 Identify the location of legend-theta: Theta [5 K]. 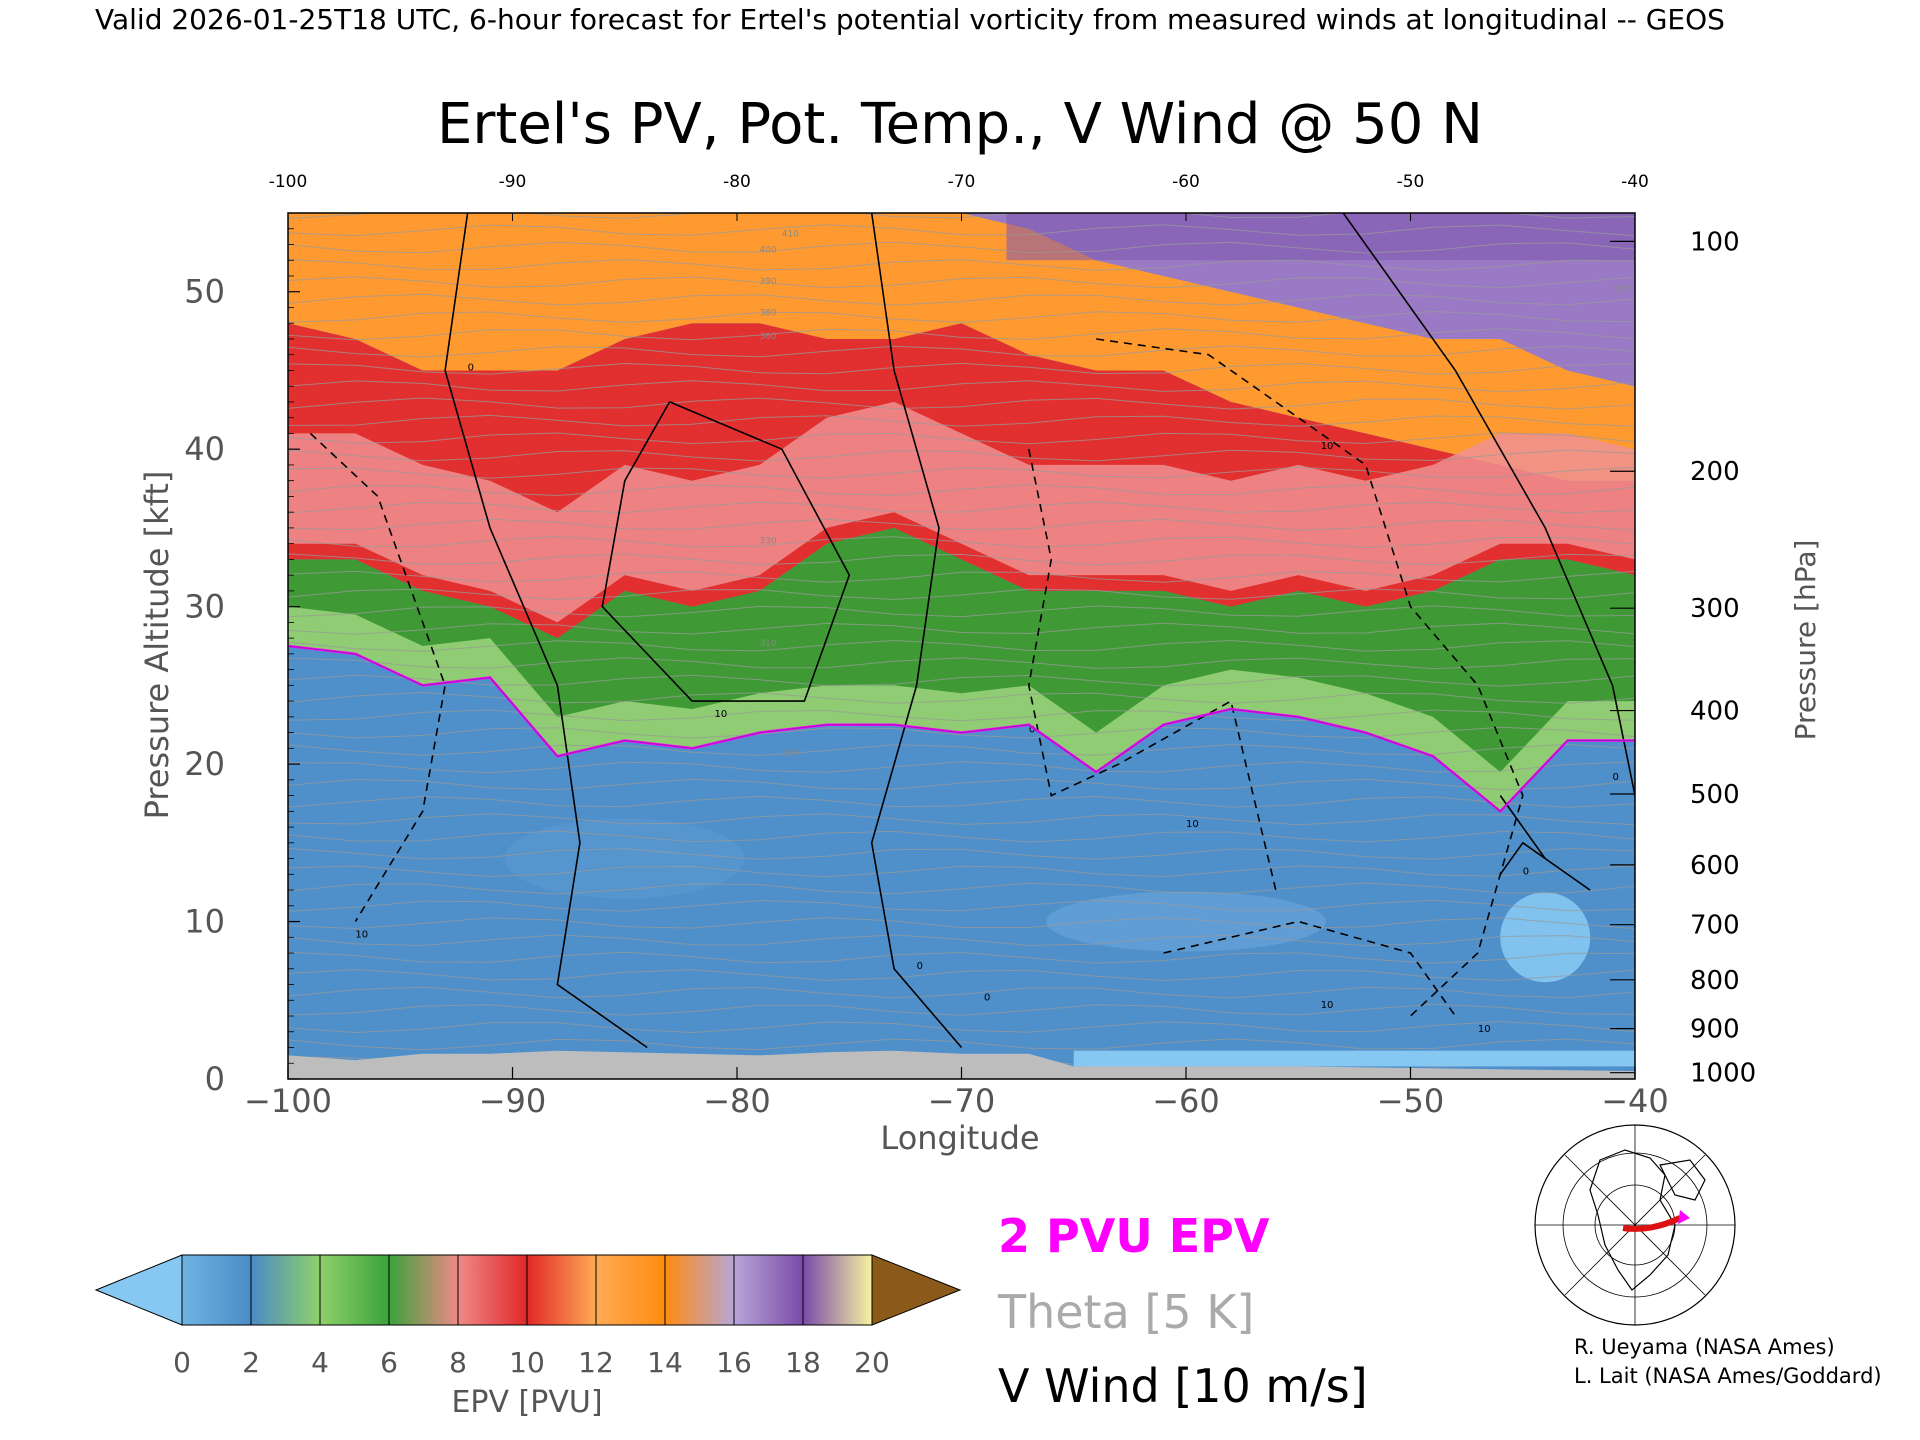
(1125, 1312).